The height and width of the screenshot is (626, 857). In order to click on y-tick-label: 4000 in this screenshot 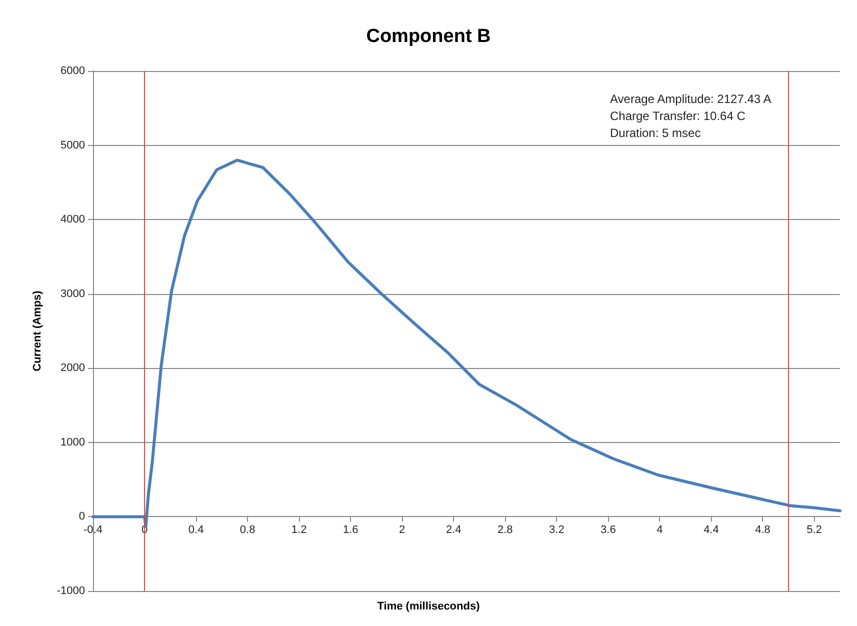, I will do `click(72, 220)`.